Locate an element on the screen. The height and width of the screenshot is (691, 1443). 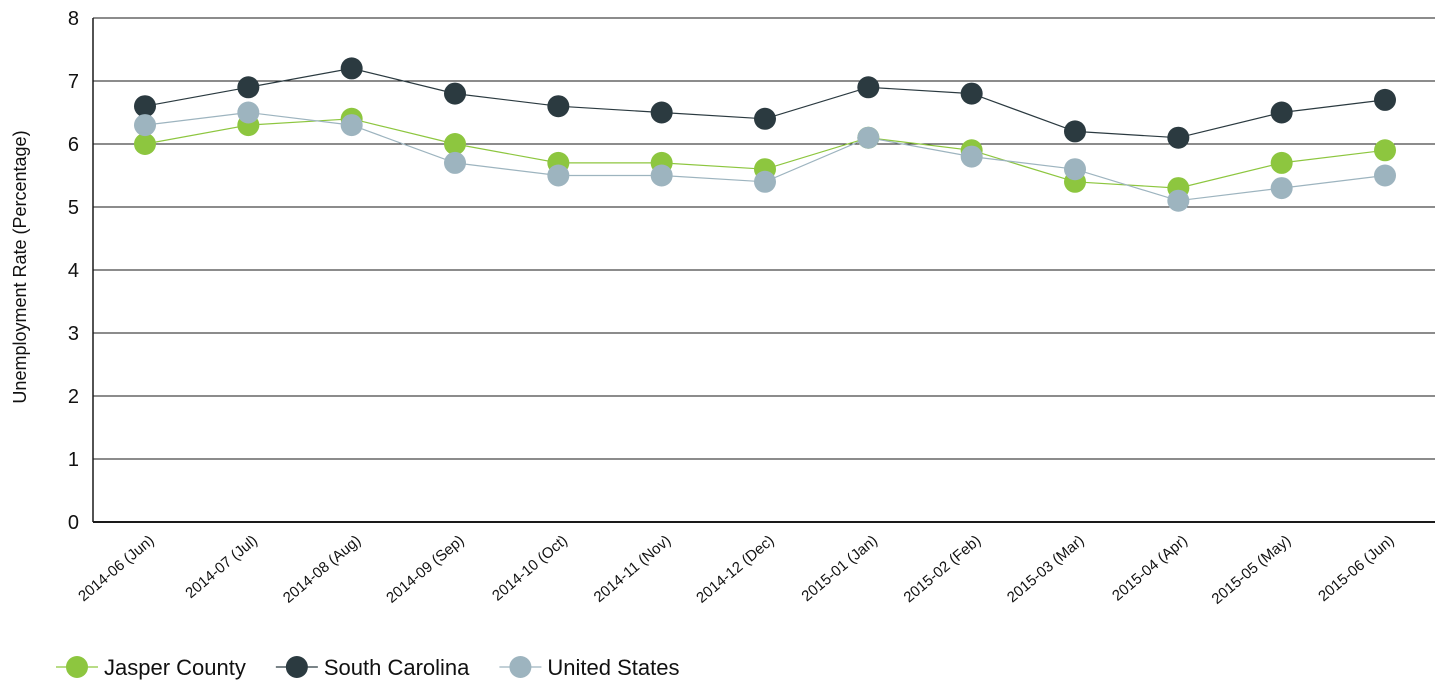
x-tick-label: 2014-06 (Jun) is located at coordinates (116, 568).